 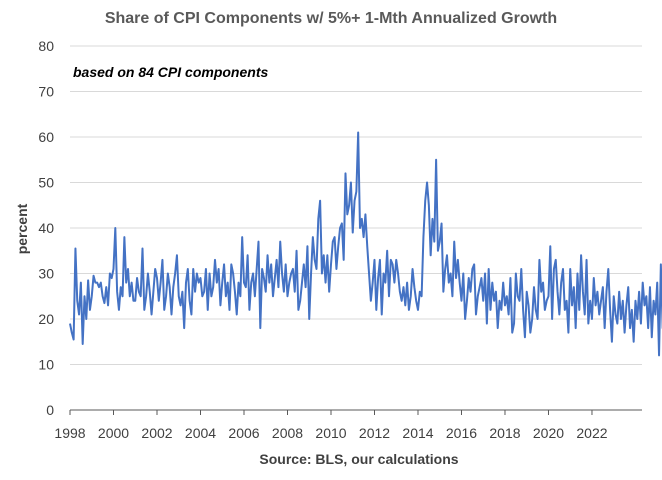 I want to click on x-tick-label: 2002, so click(x=156, y=433).